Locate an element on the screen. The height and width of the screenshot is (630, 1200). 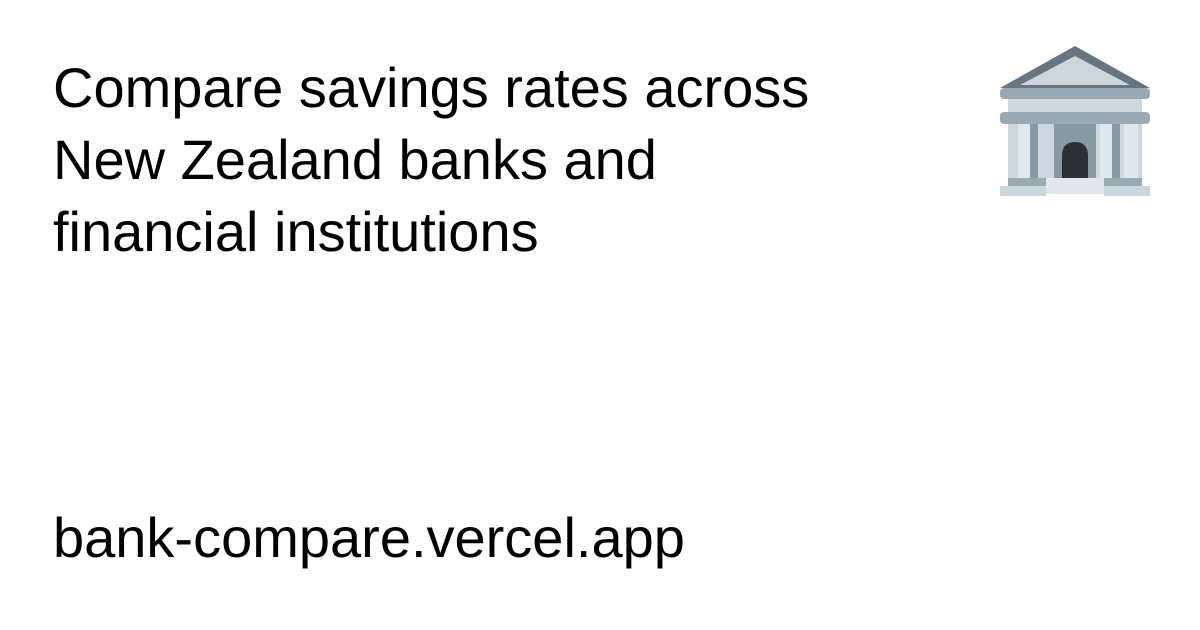
site-domain: bank-compare.vercel.app is located at coordinates (369, 537).